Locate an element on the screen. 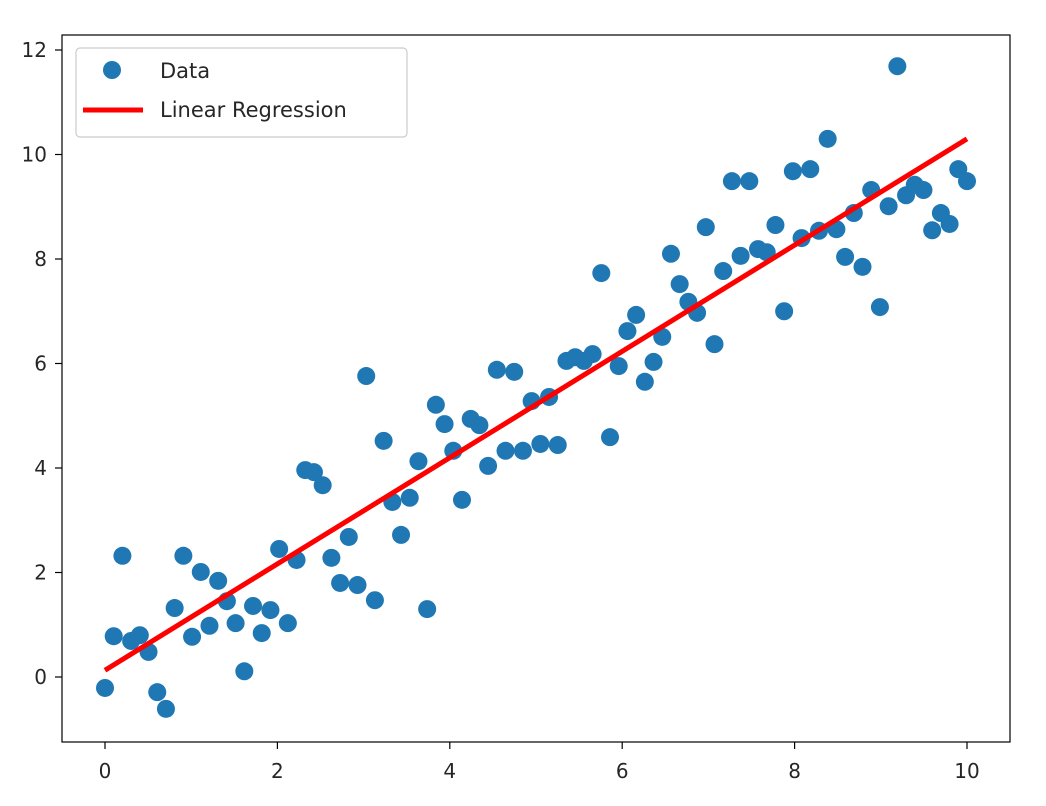  y-tick-label: 2 is located at coordinates (40, 573).